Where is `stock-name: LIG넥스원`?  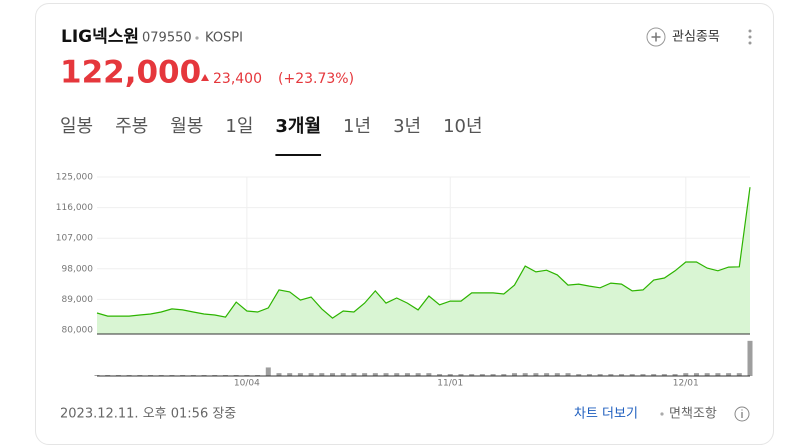
stock-name: LIG넥스원 is located at coordinates (100, 37).